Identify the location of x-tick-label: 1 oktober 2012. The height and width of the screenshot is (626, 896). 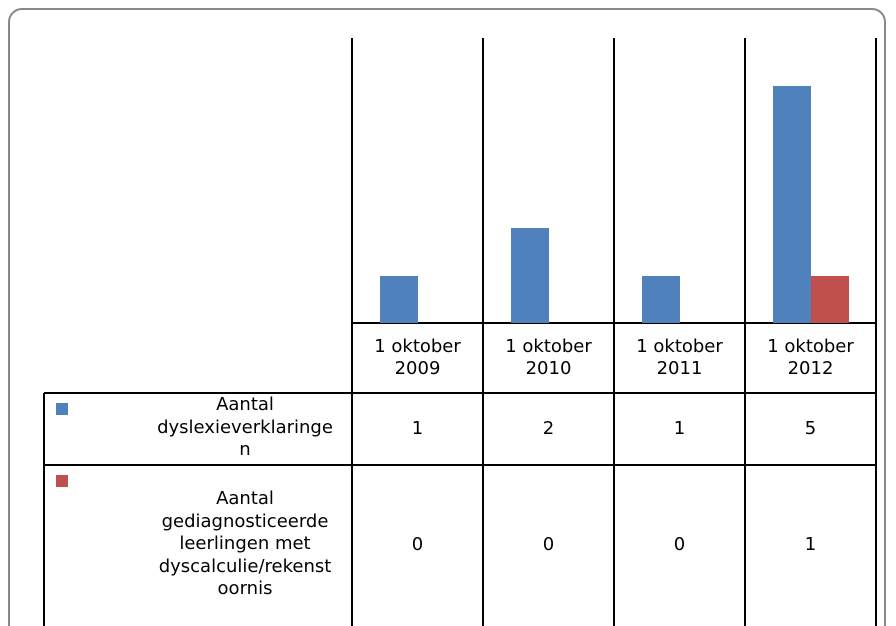
(810, 357).